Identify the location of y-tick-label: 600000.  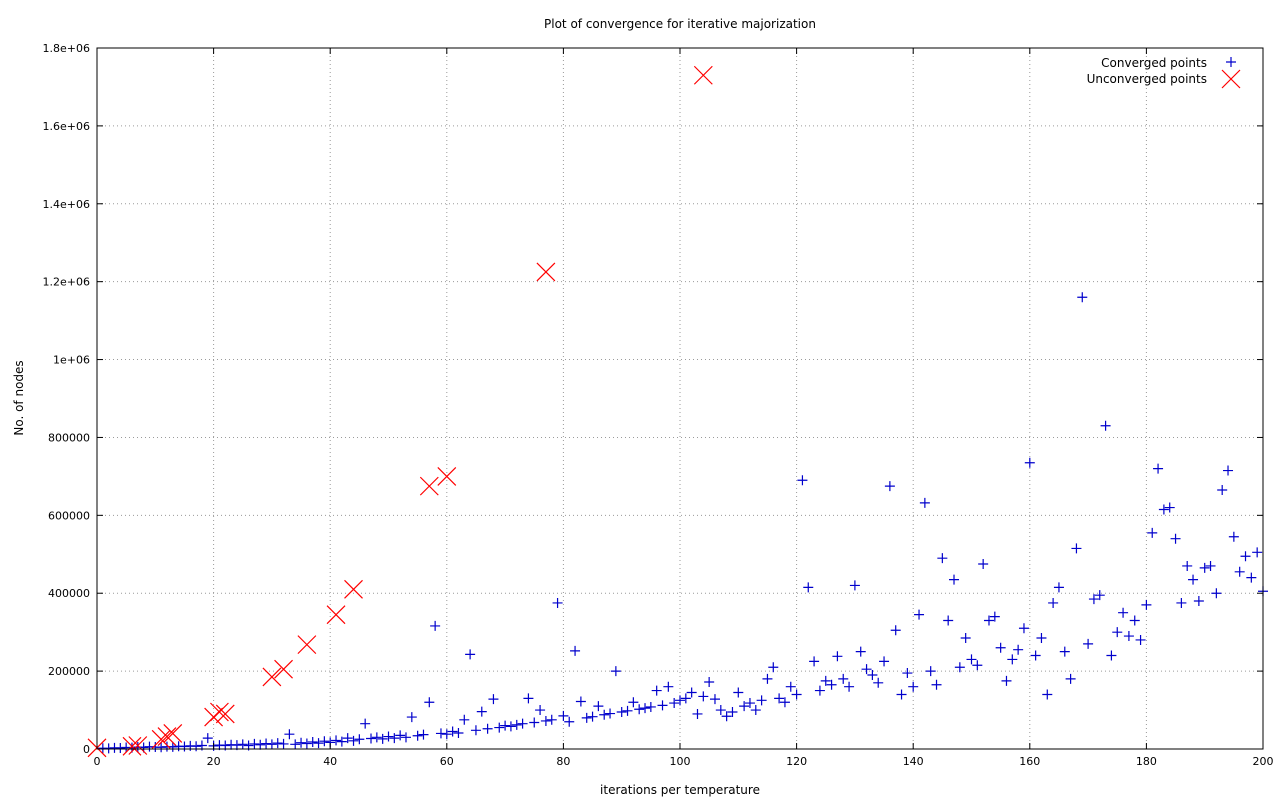
(69, 515).